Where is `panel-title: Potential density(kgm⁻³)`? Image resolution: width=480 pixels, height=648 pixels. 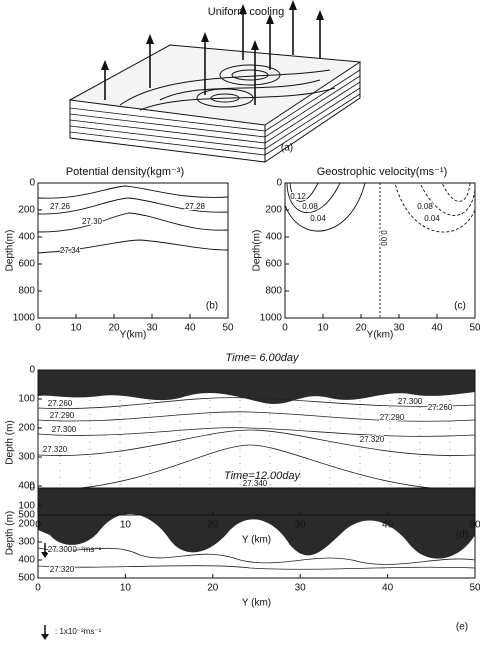 panel-title: Potential density(kgm⁻³) is located at coordinates (125, 172).